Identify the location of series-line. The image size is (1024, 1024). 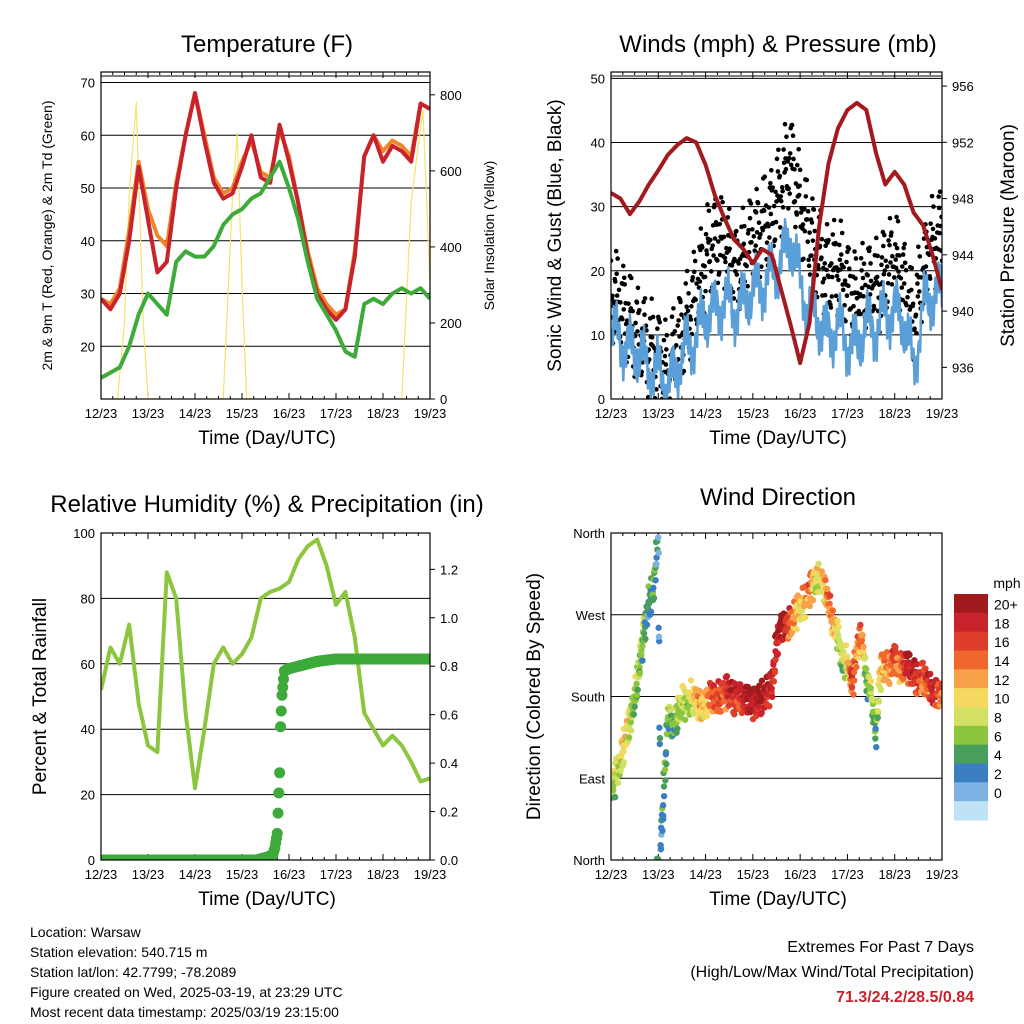
(776, 233).